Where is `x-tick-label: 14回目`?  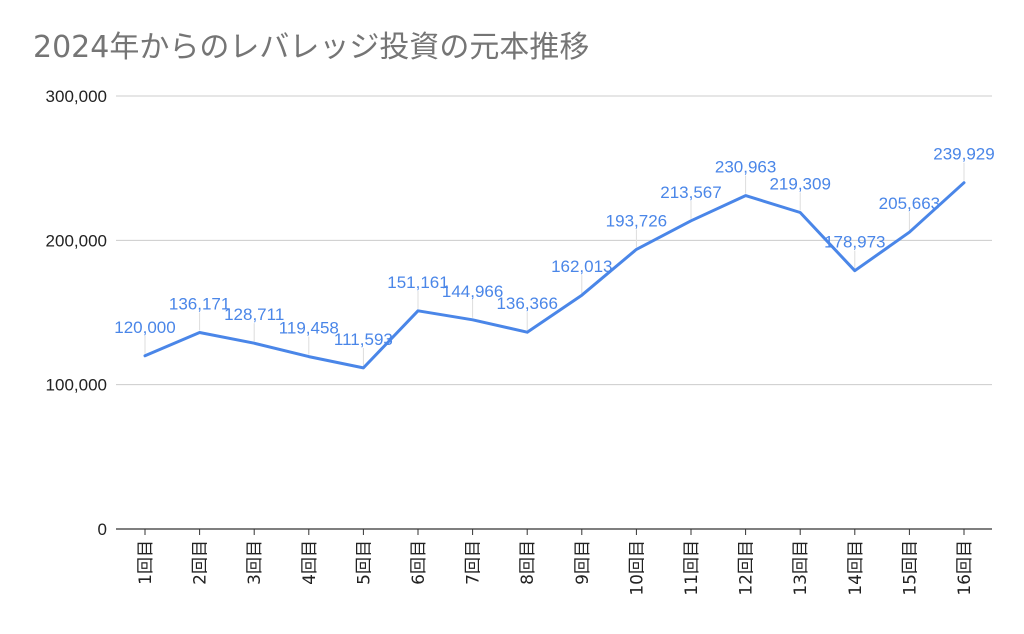
x-tick-label: 14回目 is located at coordinates (856, 568).